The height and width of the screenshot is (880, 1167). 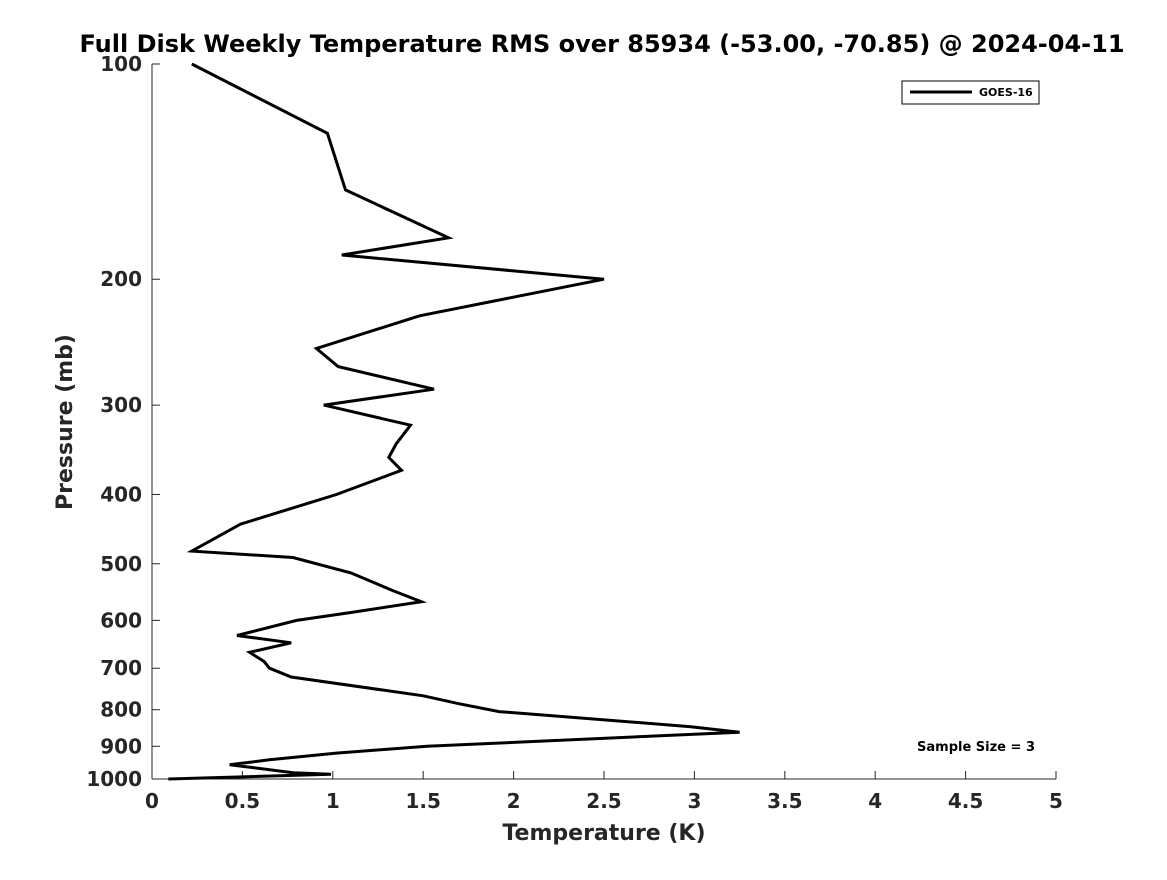 What do you see at coordinates (965, 801) in the screenshot?
I see `x-tick-label: 4.5` at bounding box center [965, 801].